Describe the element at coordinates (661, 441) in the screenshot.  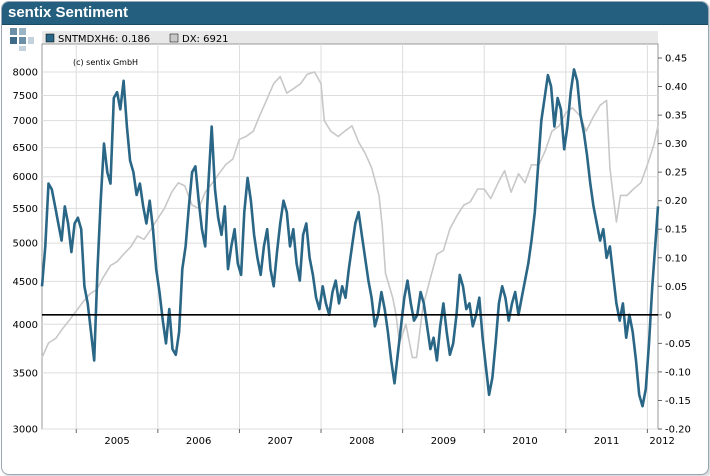
I see `x-tick-label: 2012` at that location.